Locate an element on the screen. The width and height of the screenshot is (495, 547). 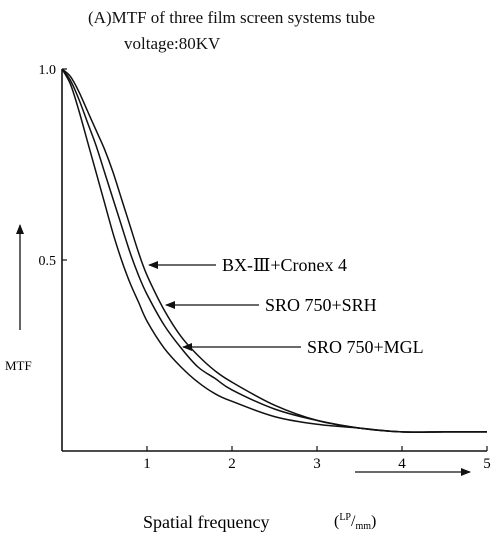
x-tick-label-5: 5 is located at coordinates (487, 464).